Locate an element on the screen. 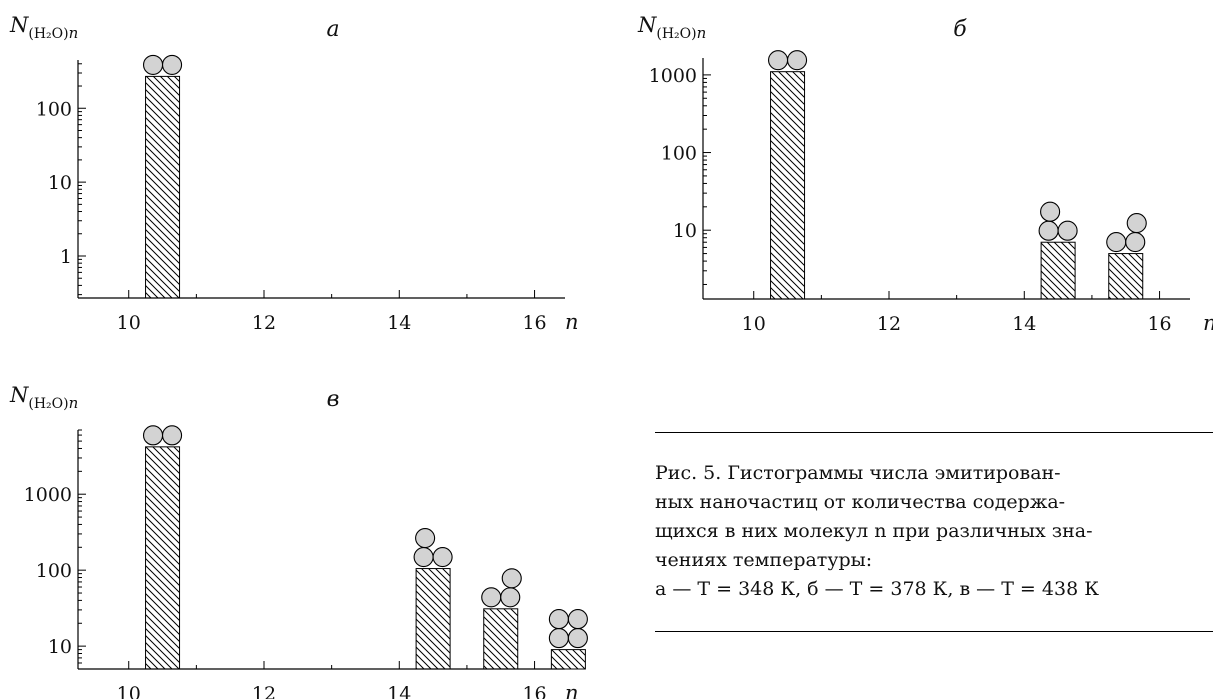  caption-line-2: ных наночастиц от количества содержа- is located at coordinates (860, 502).